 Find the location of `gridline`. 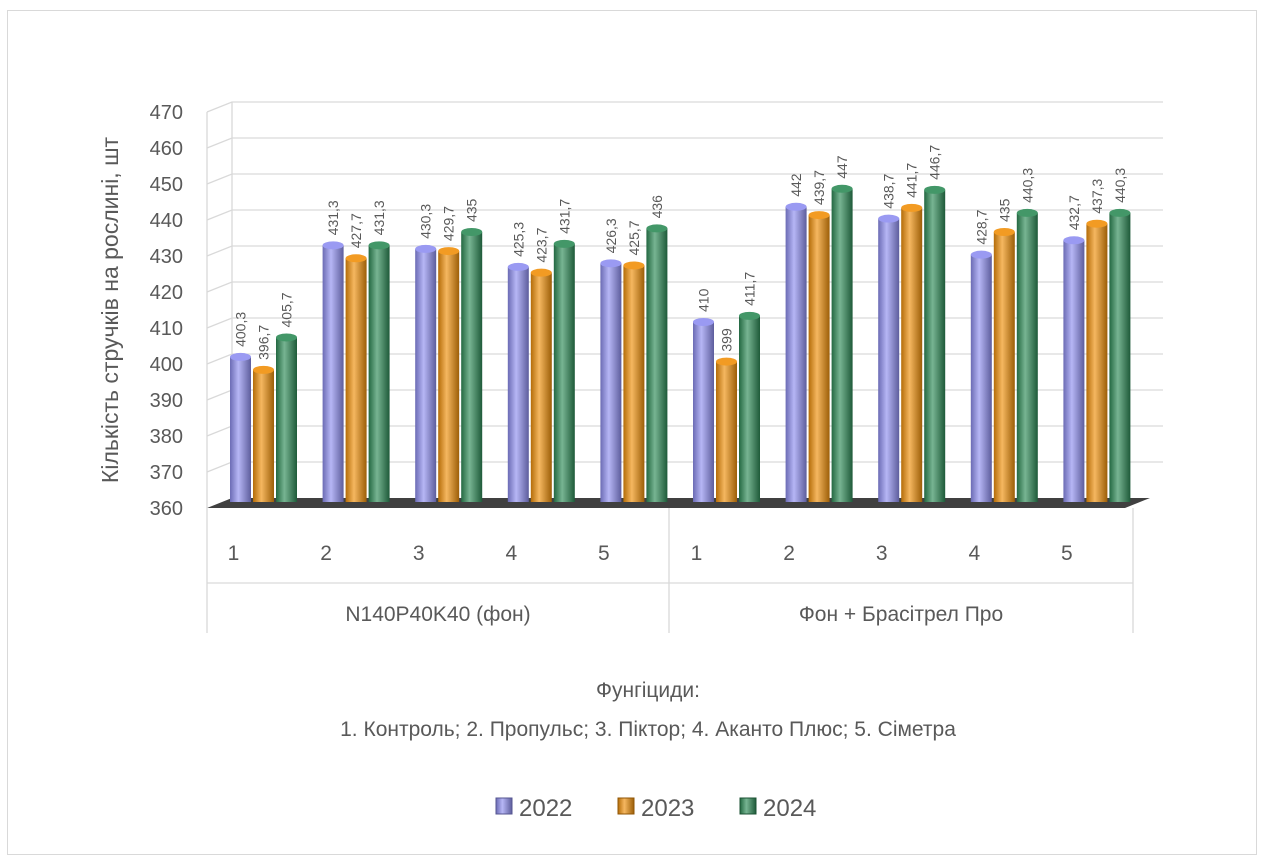

gridline is located at coordinates (684, 107).